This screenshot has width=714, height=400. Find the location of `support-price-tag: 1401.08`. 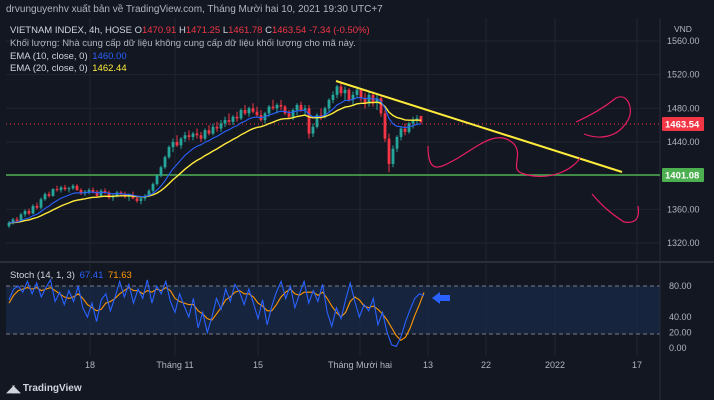

support-price-tag: 1401.08 is located at coordinates (682, 176).